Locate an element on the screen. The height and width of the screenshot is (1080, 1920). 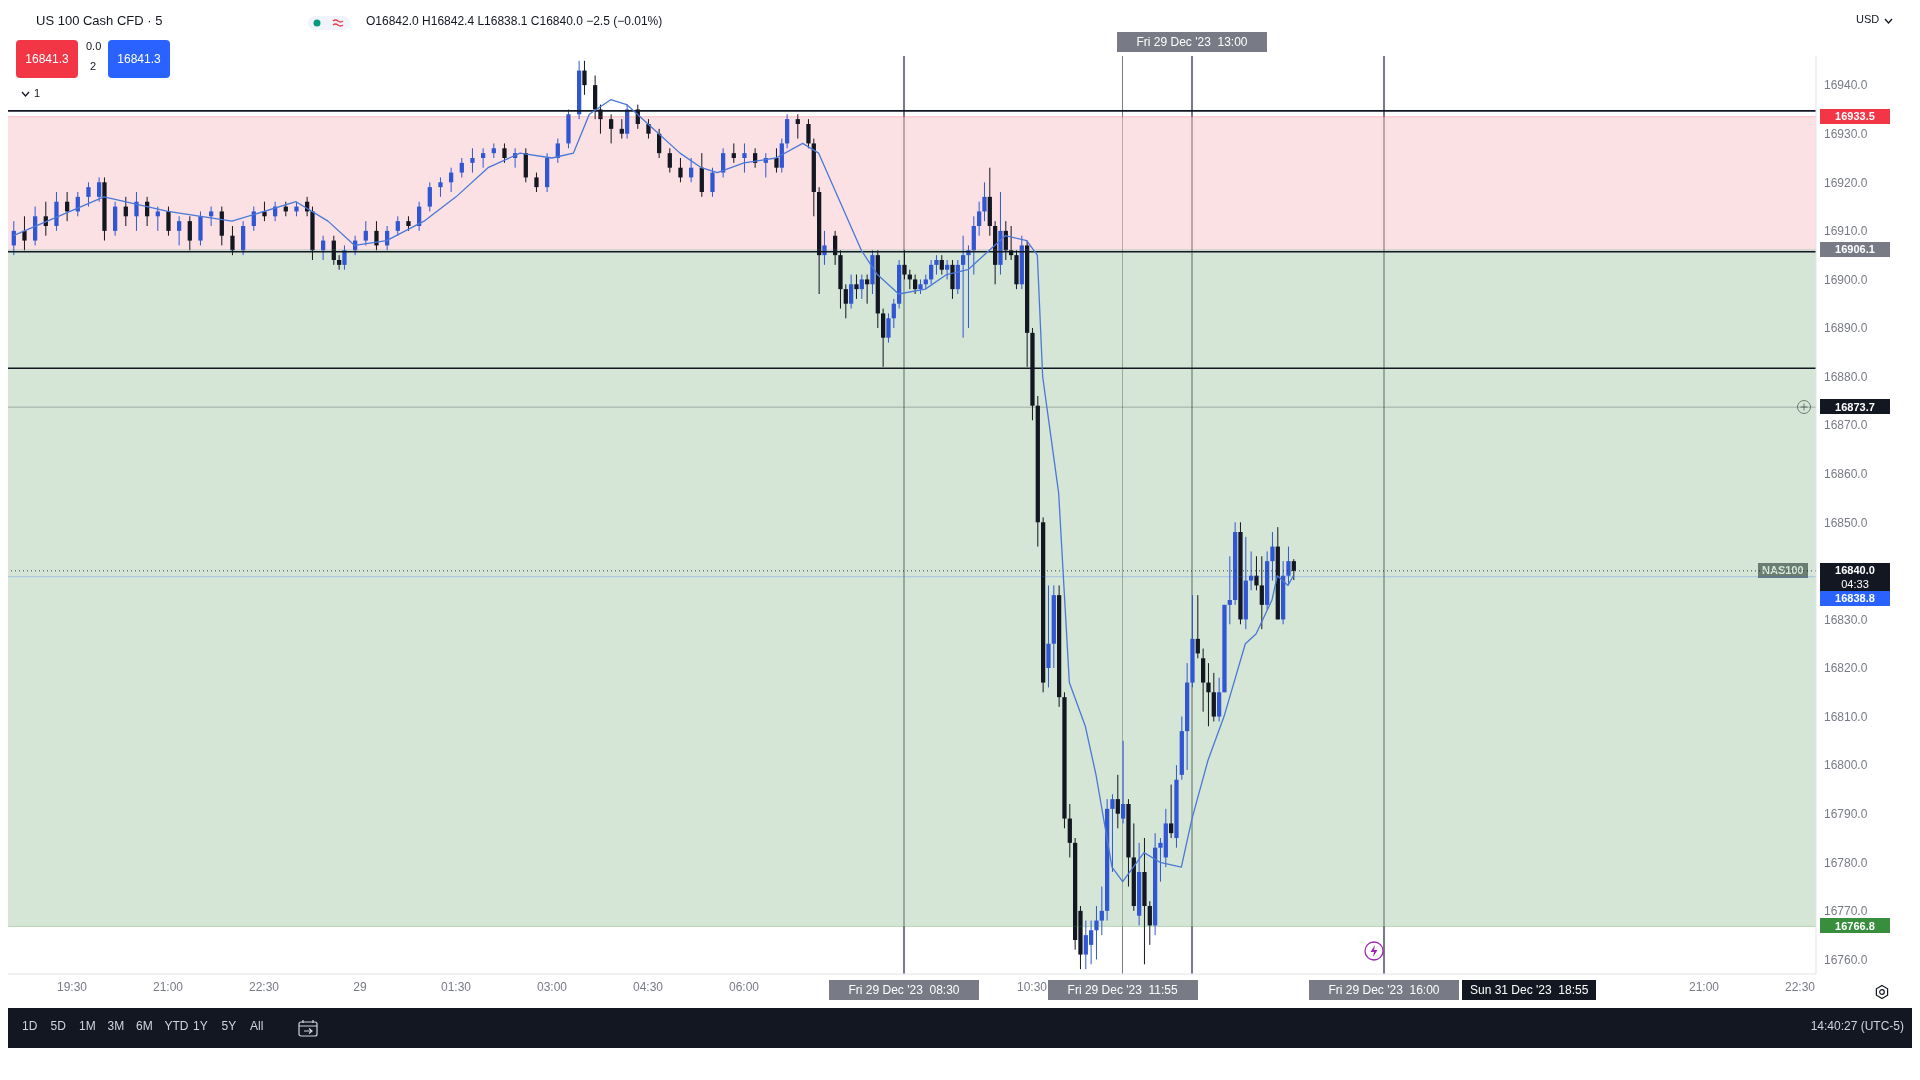
y-tick-label: 16930.0 is located at coordinates (1846, 133).